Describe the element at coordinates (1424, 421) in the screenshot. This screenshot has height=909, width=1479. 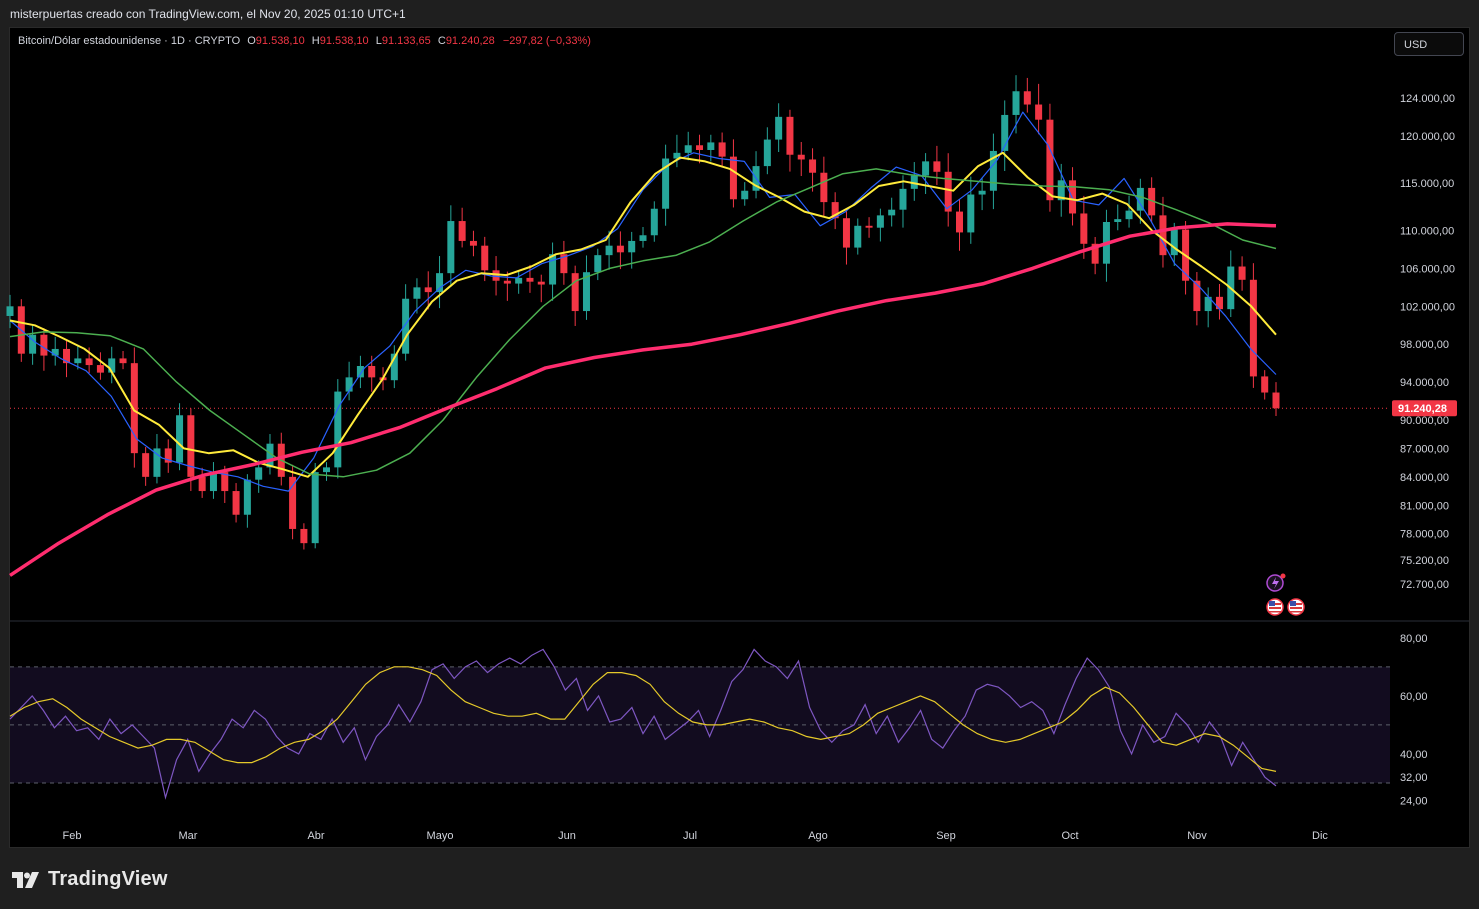
I see `price-axis-tick: 90.000,00` at that location.